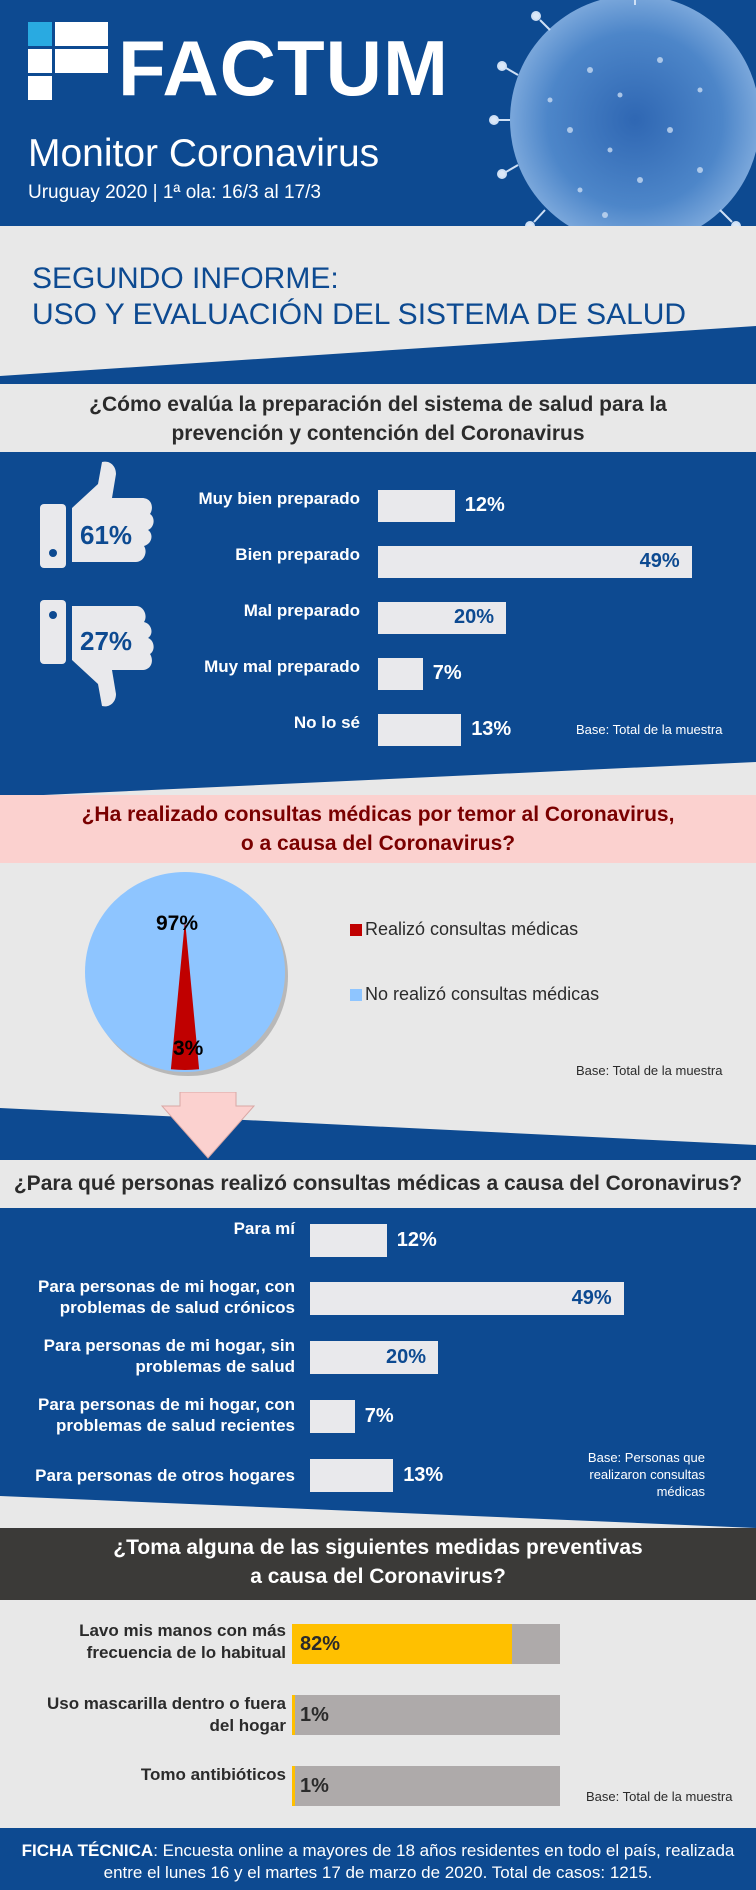 This screenshot has height=1890, width=756. I want to click on q2-base-note: Base: Total de la muestra, so click(649, 1070).